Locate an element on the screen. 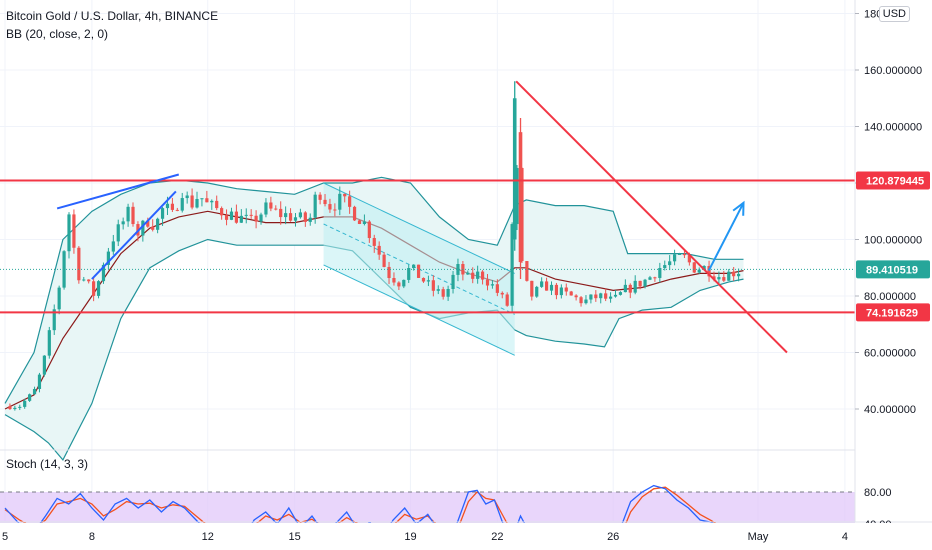 Image resolution: width=932 pixels, height=550 pixels. price-tick-label-5: 80.000000 is located at coordinates (890, 297).